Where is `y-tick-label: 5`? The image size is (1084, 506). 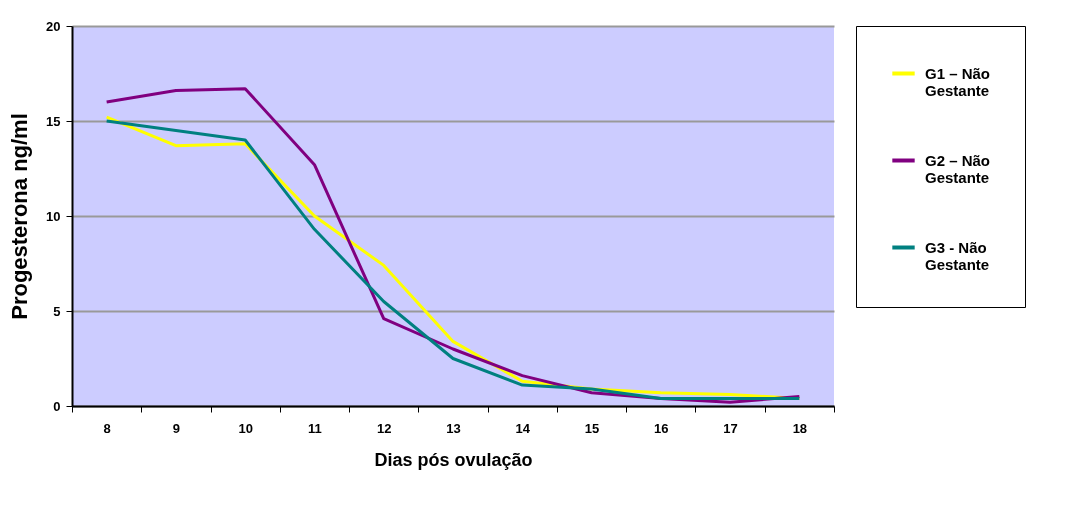 y-tick-label: 5 is located at coordinates (57, 311).